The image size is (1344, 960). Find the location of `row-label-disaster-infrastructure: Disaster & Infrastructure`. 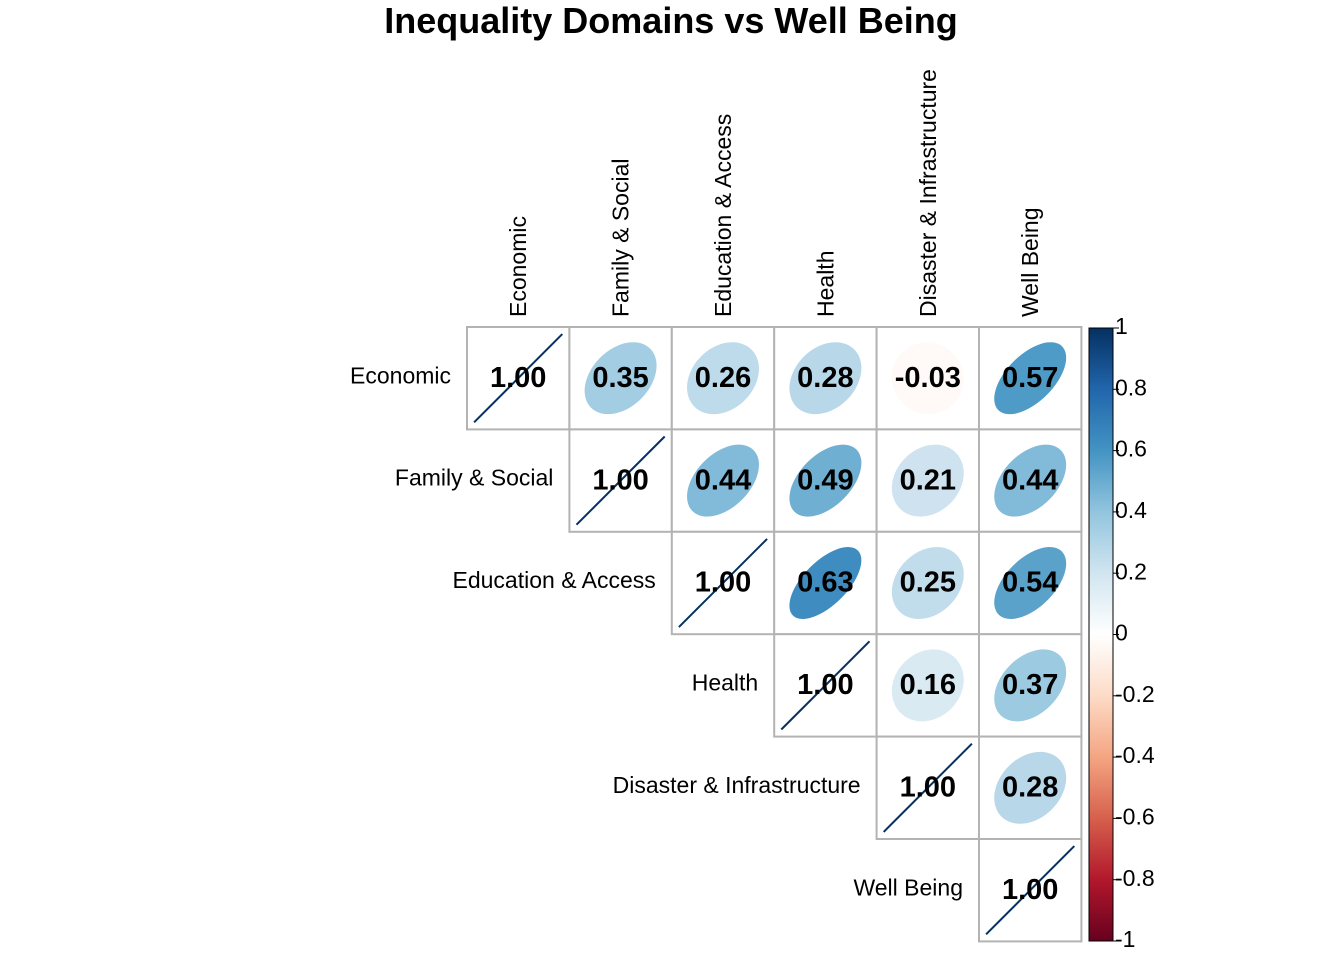

row-label-disaster-infrastructure: Disaster & Infrastructure is located at coordinates (737, 785).